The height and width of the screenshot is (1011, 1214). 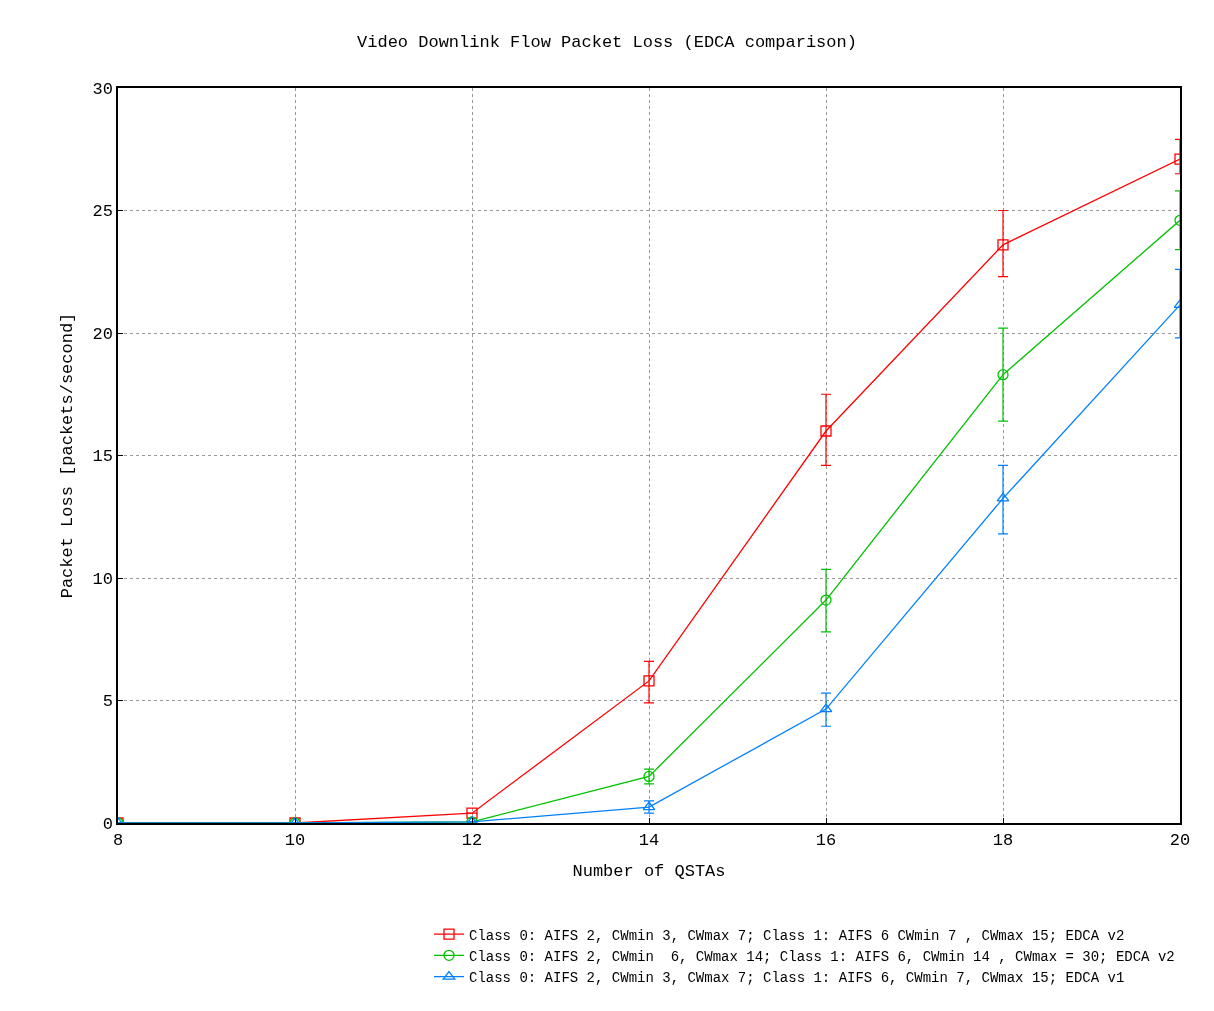 I want to click on legend-label: Class 0: AIFS 2, CWmin 3, CWmax 7; Class 1: AIFS 6 CWmin 7 , CWmax 15; EDCA v2, so click(x=797, y=935).